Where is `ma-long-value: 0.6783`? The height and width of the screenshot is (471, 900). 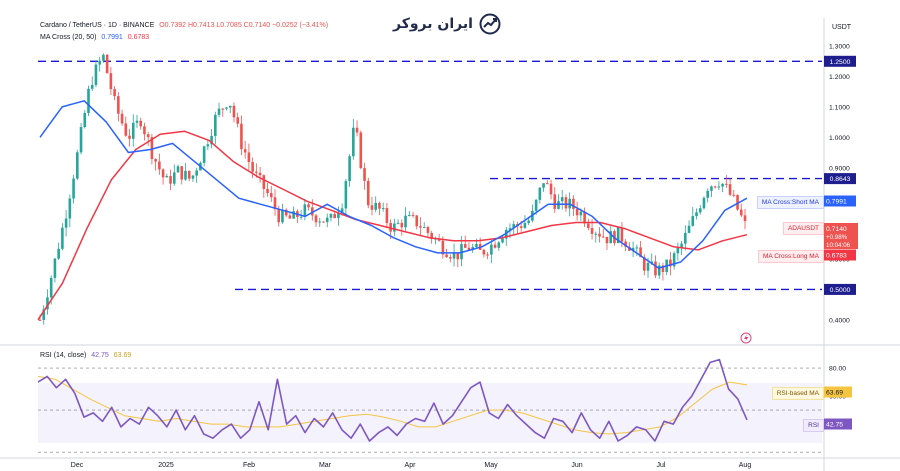 ma-long-value: 0.6783 is located at coordinates (138, 37).